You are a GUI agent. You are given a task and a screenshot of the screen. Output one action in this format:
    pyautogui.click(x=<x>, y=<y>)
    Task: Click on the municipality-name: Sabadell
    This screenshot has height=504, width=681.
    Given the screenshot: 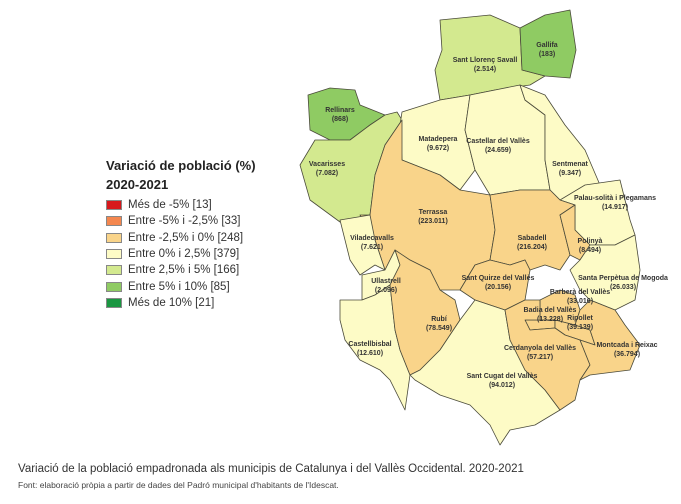 What is the action you would take?
    pyautogui.click(x=532, y=238)
    